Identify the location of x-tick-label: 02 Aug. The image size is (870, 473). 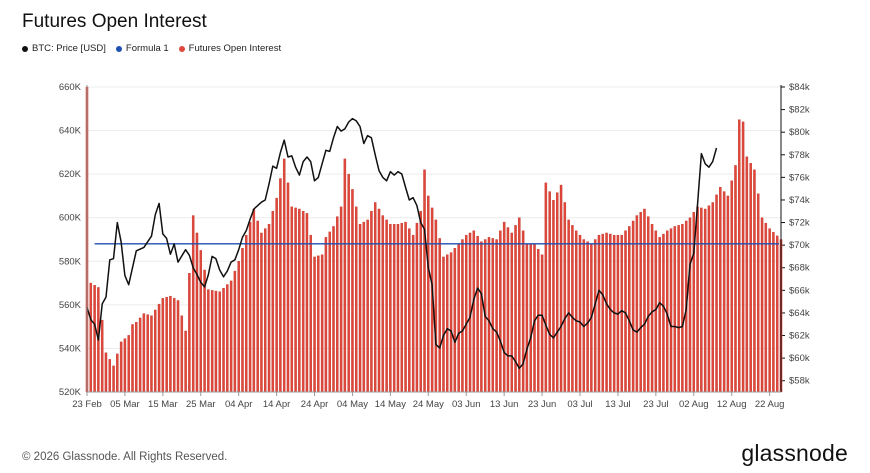
(694, 404).